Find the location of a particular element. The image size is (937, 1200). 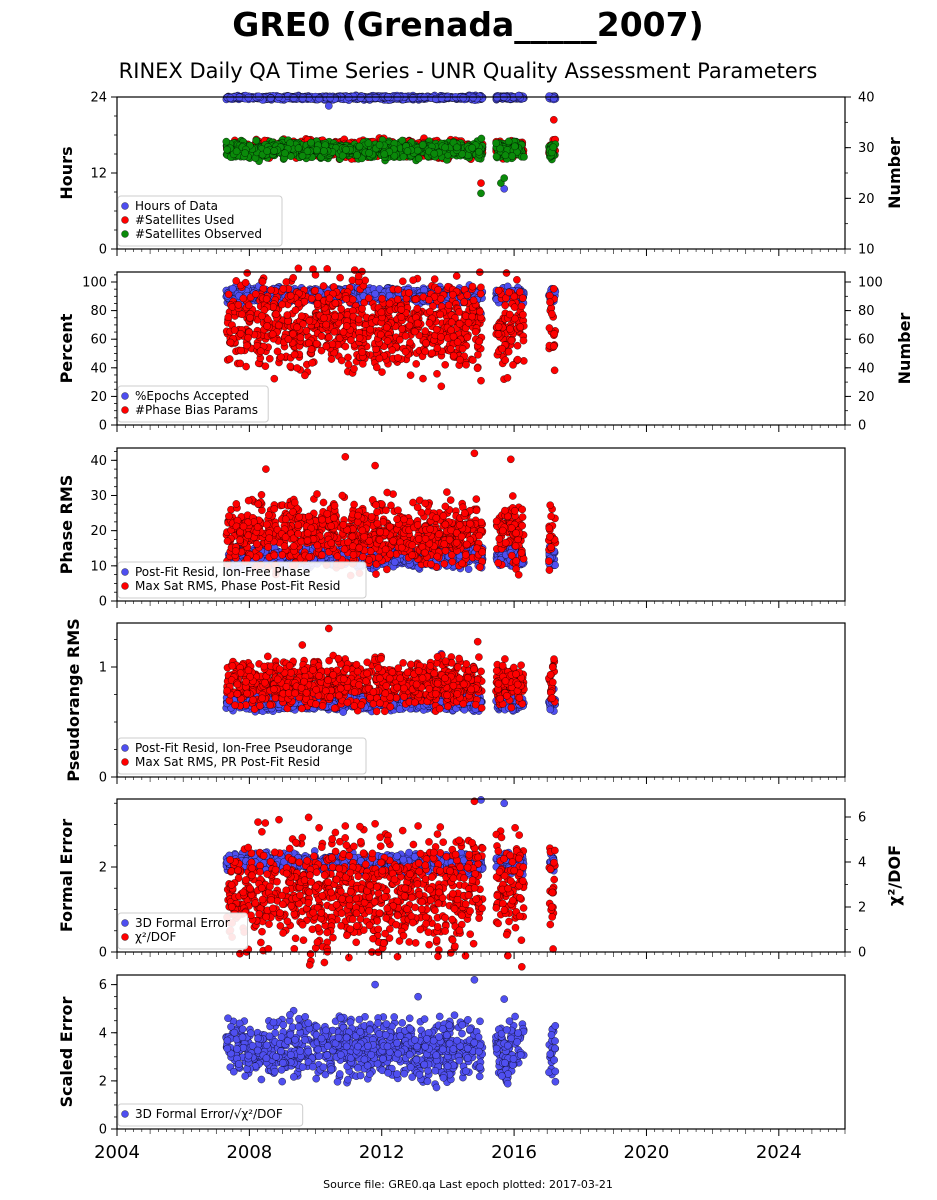

y-right-tick-label: 20 is located at coordinates (866, 199).